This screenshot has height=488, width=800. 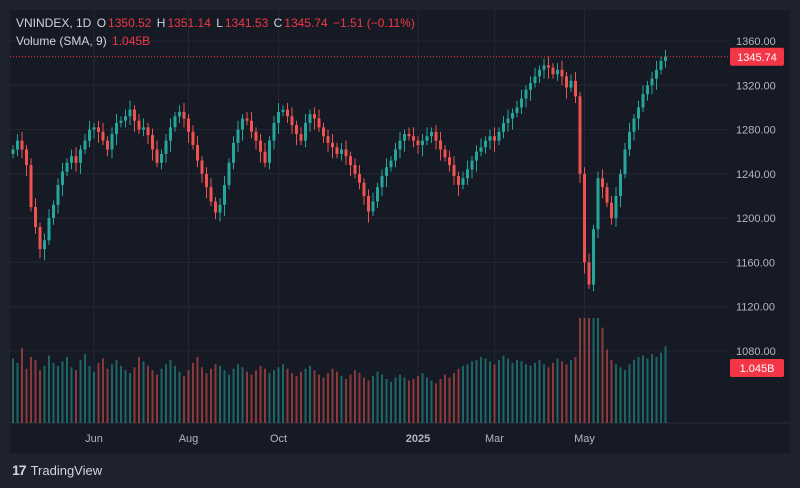 What do you see at coordinates (61, 41) in the screenshot?
I see `volume-label: Volume (SMA, 9)` at bounding box center [61, 41].